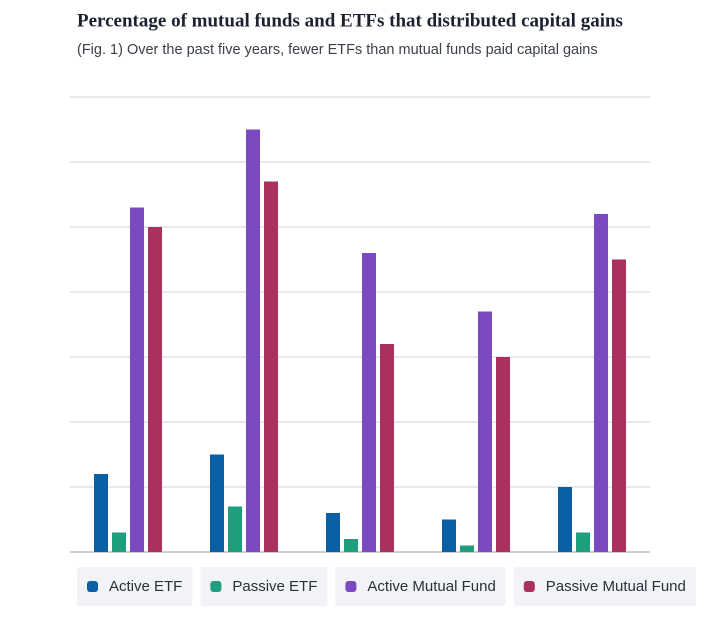 The width and height of the screenshot is (715, 621). What do you see at coordinates (145, 586) in the screenshot?
I see `legend-label: Active ETF` at bounding box center [145, 586].